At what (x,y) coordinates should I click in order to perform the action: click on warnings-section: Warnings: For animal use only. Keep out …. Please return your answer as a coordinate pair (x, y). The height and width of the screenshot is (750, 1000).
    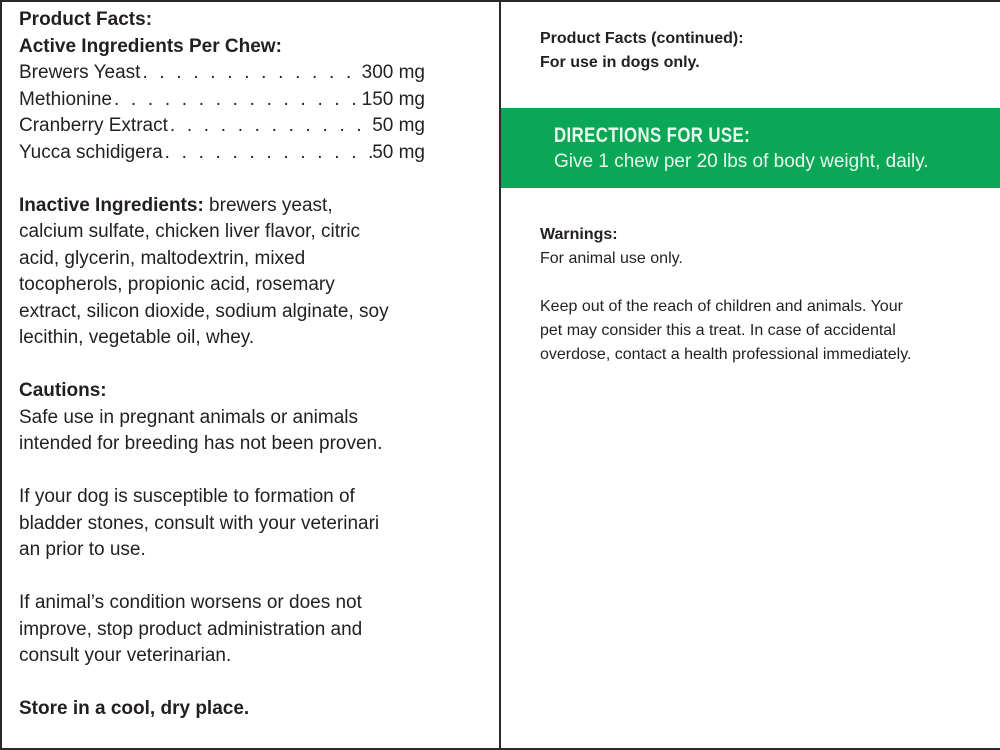
    Looking at the image, I should click on (760, 295).